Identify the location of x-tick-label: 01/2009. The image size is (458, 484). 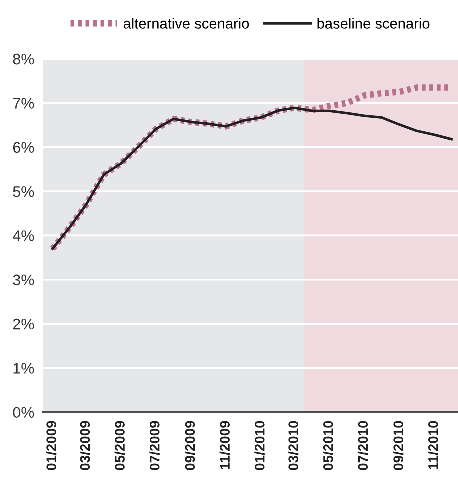
(51, 445).